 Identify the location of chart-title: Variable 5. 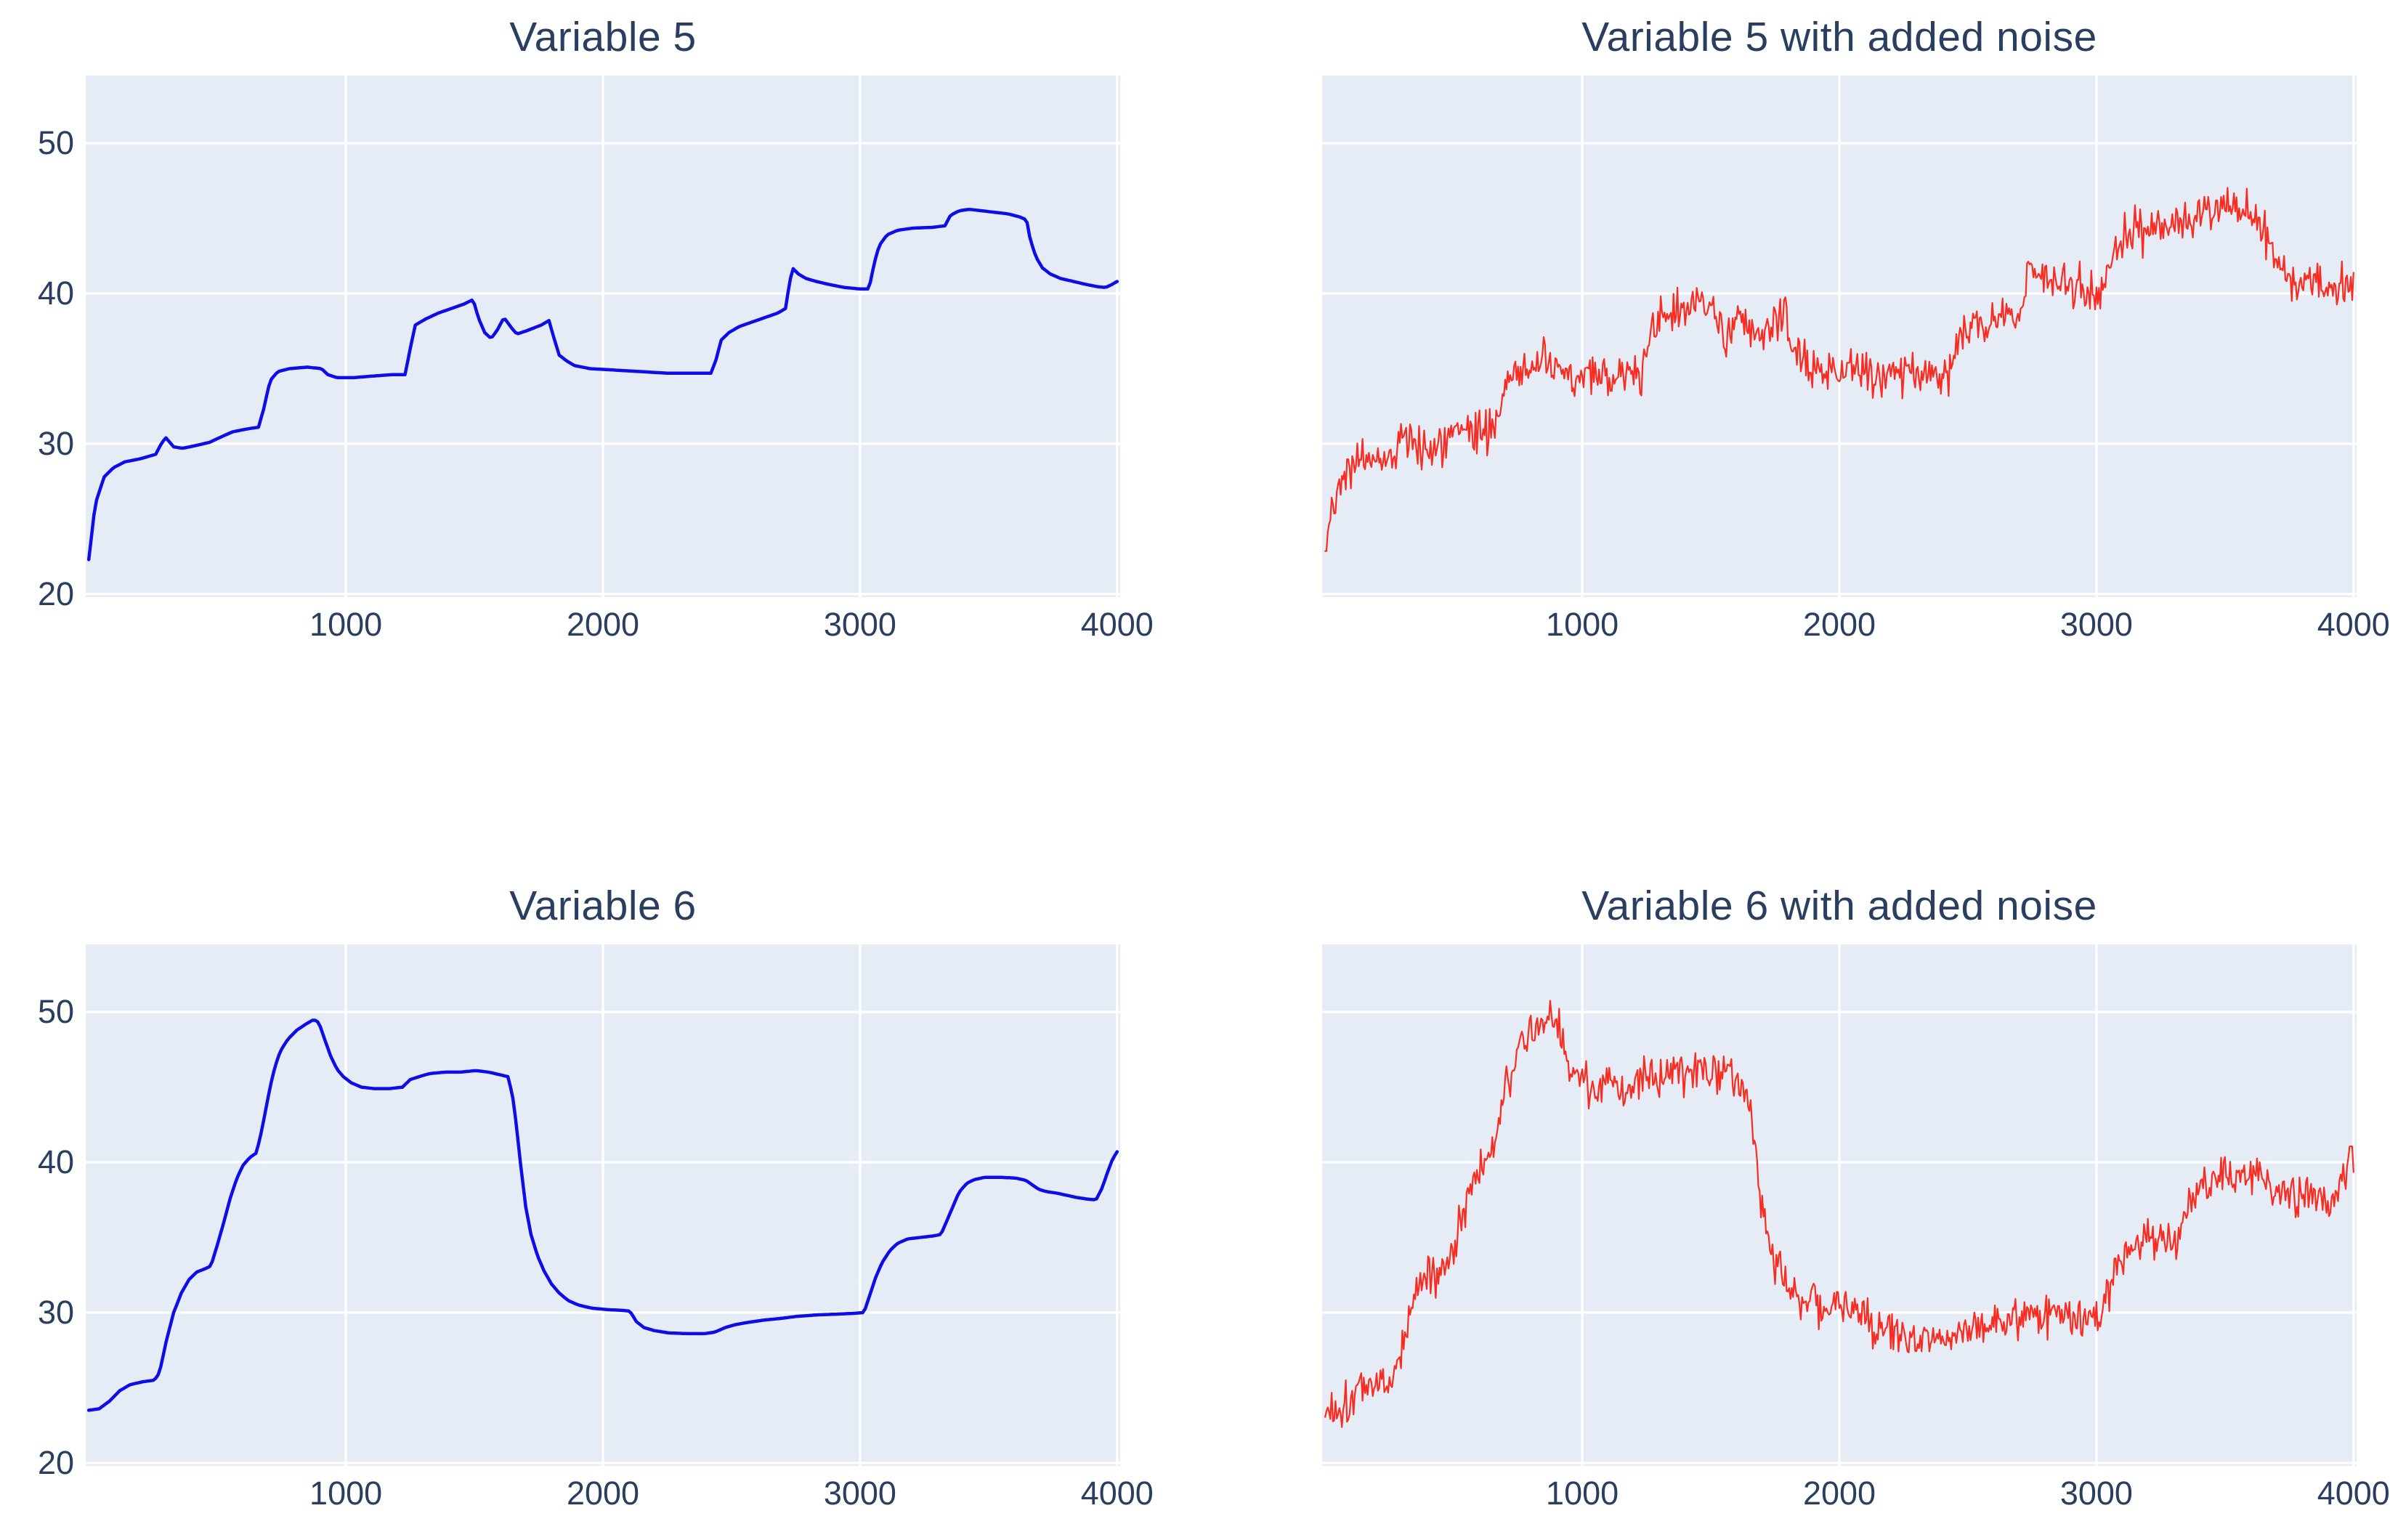
(603, 37).